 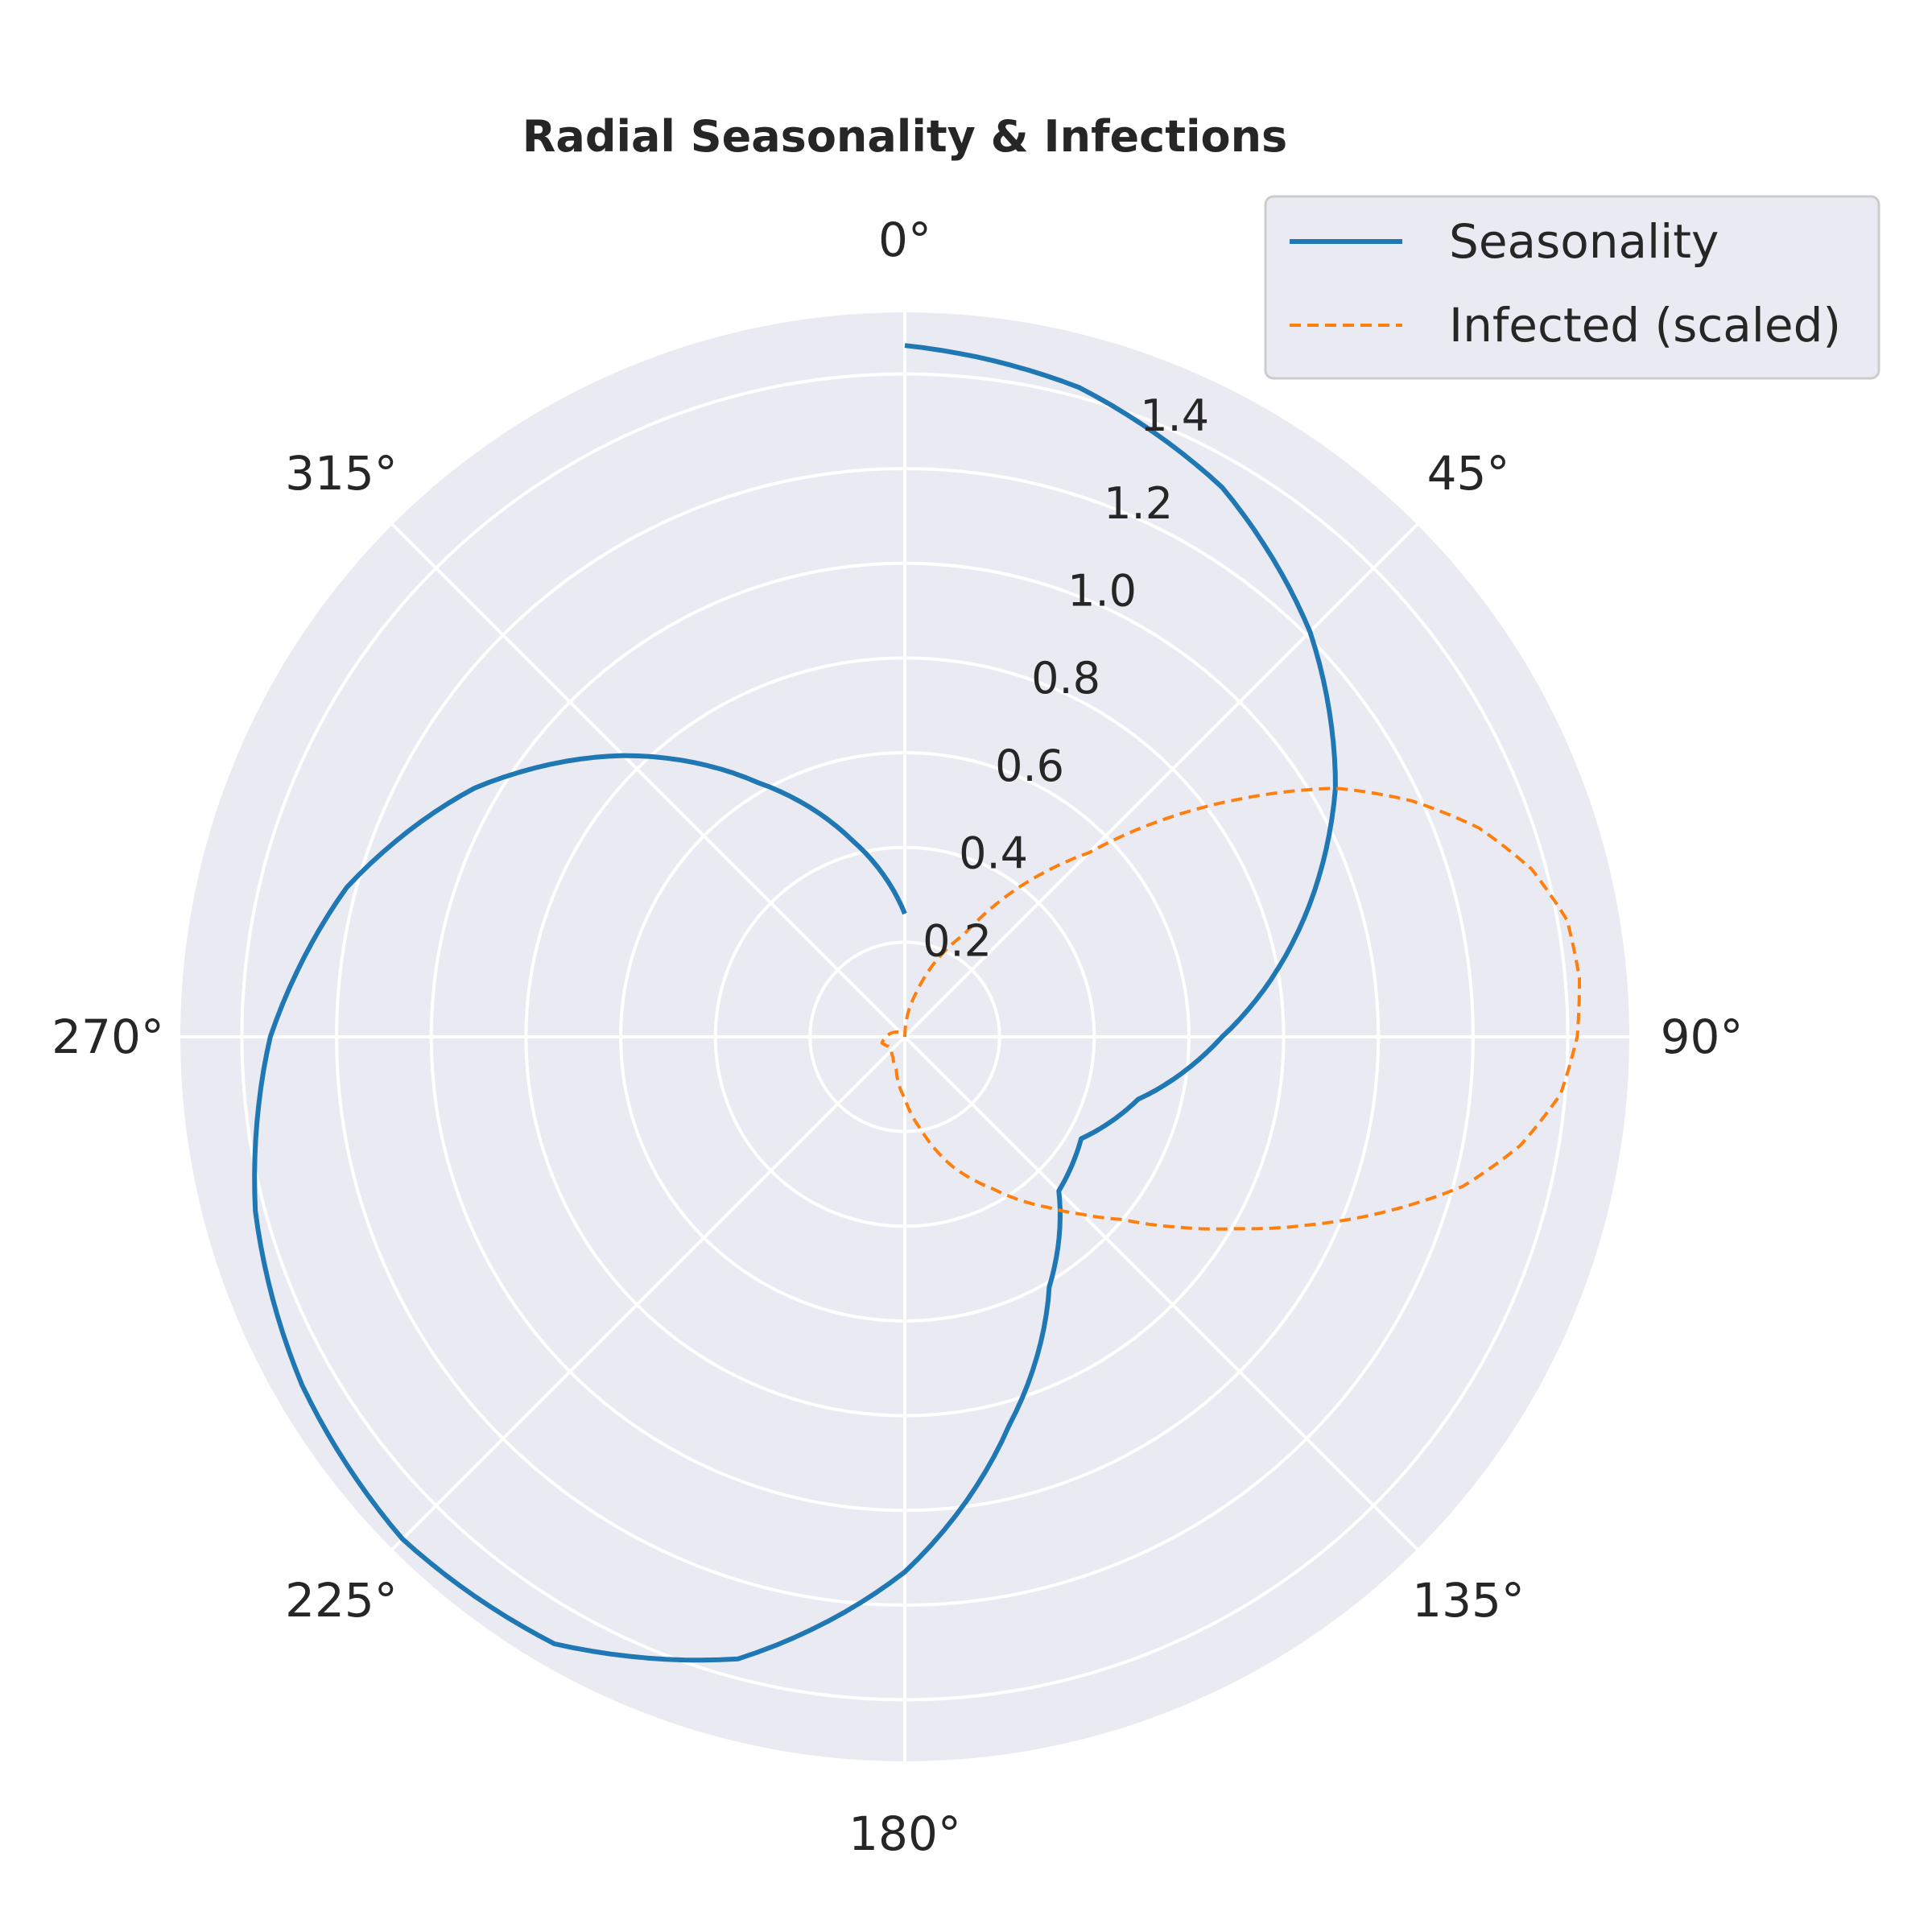 I want to click on radial-tick-label-2: 0.6, so click(x=1029, y=766).